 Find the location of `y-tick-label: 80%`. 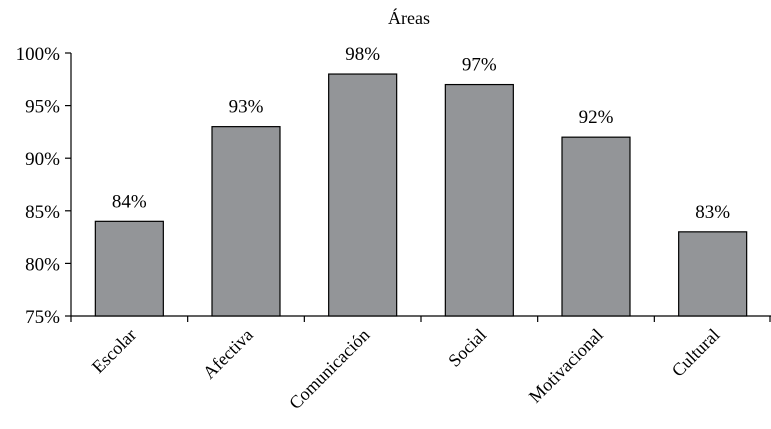

y-tick-label: 80% is located at coordinates (42, 264).